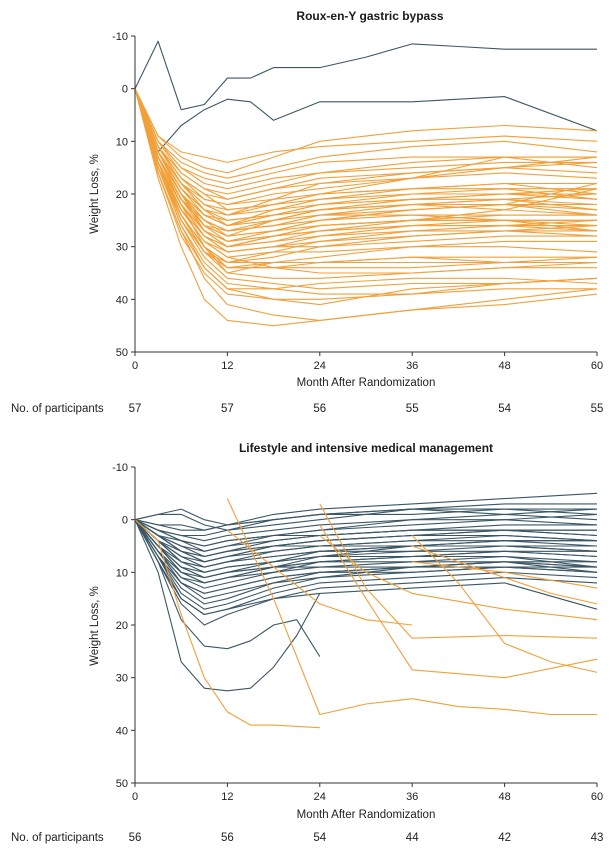 This screenshot has width=615, height=850. I want to click on participants-row: 56 56 54 44 42 43, so click(366, 838).